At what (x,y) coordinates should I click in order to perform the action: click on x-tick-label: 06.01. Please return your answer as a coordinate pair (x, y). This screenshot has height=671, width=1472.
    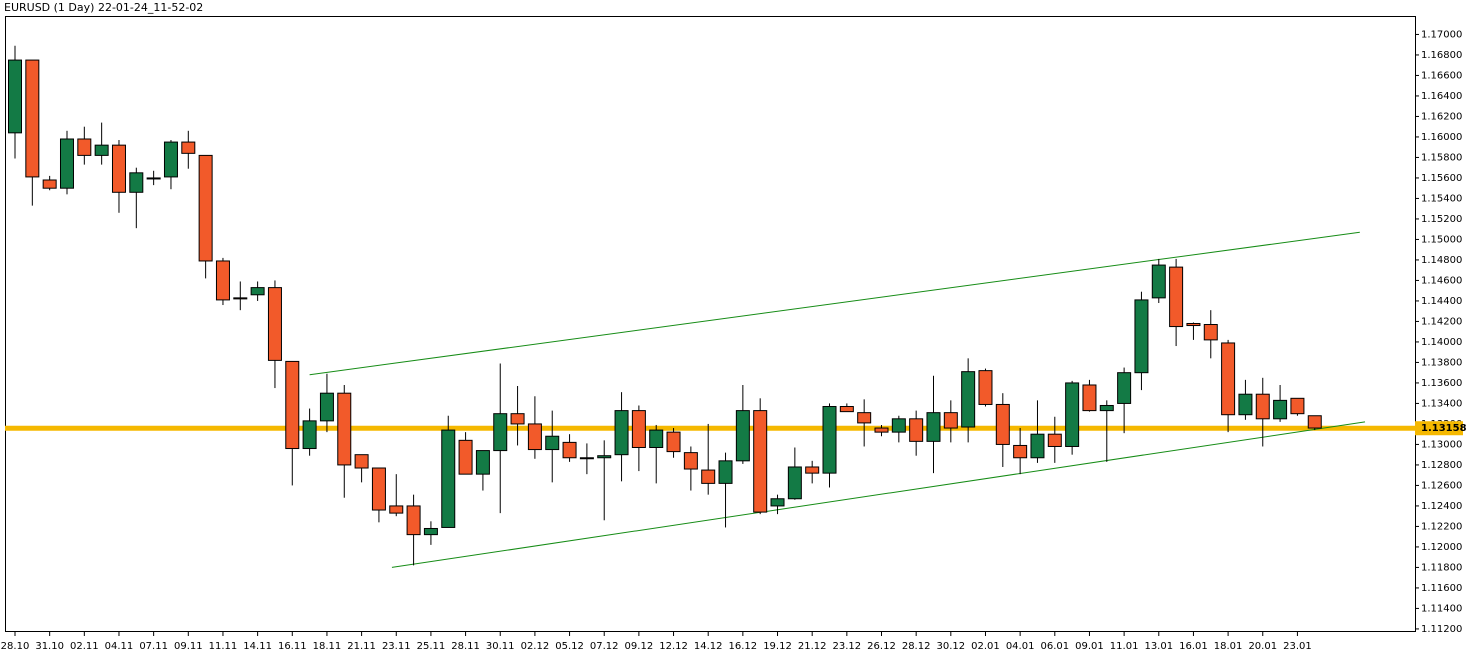
    Looking at the image, I should click on (1054, 646).